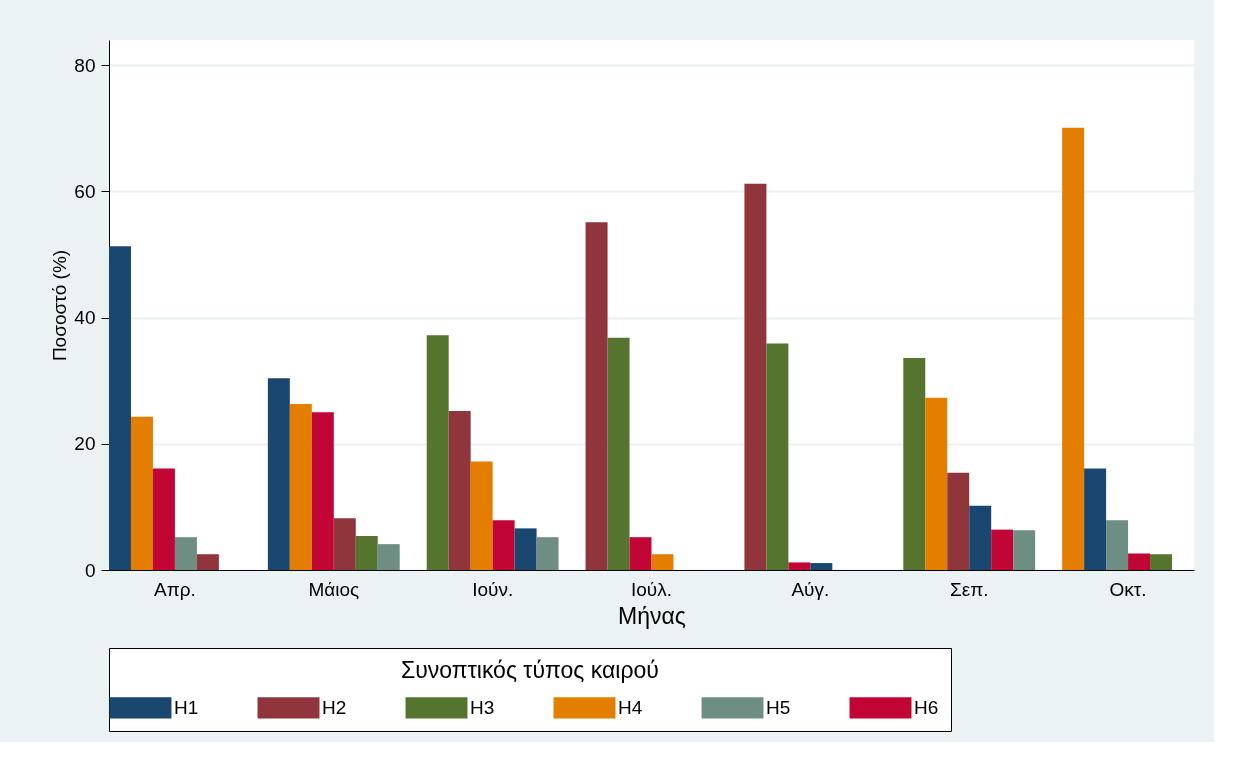 The width and height of the screenshot is (1242, 771). Describe the element at coordinates (85, 318) in the screenshot. I see `y-tick-label: 40` at that location.